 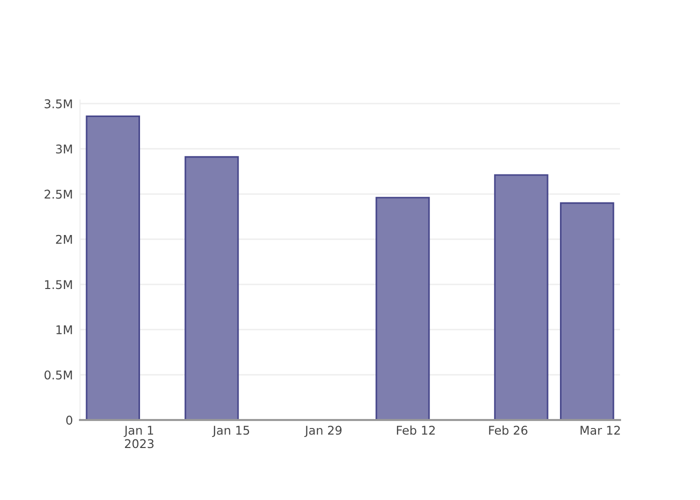 I want to click on x-tick-label: Feb 26, so click(x=508, y=430).